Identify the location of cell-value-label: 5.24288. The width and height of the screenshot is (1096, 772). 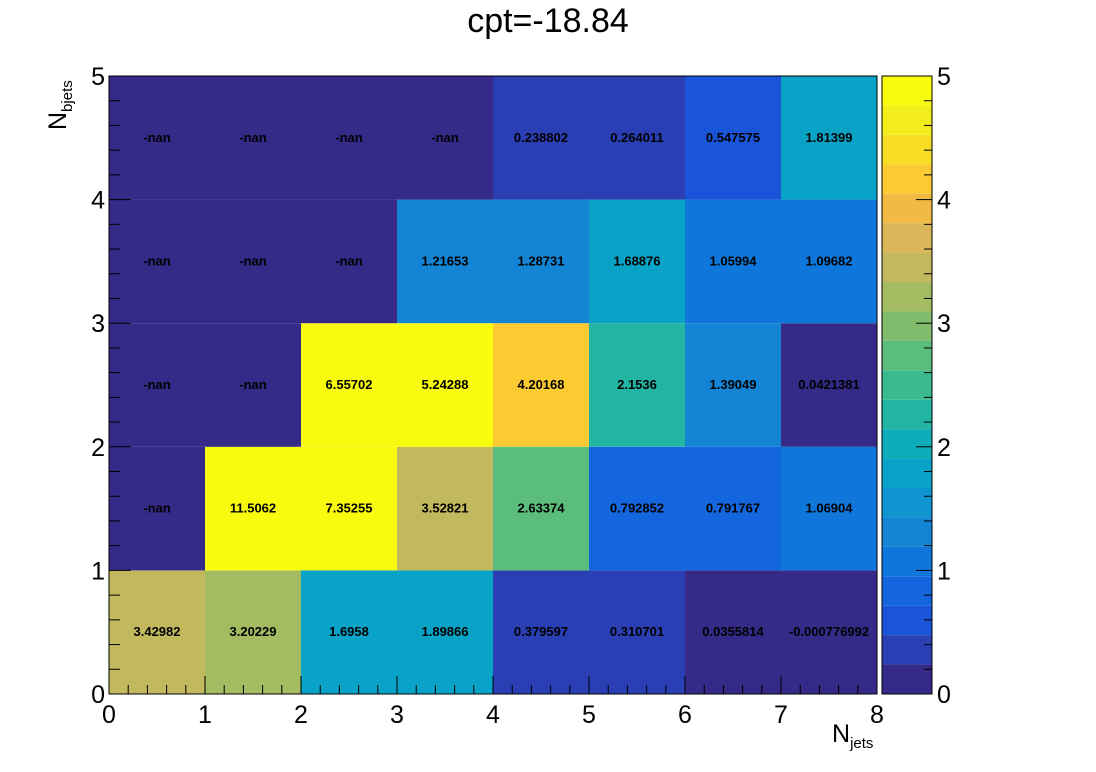
(445, 384).